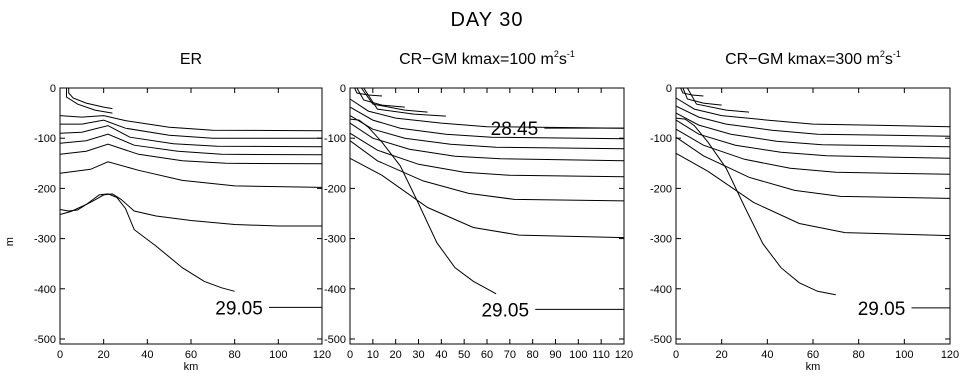 The width and height of the screenshot is (974, 389). What do you see at coordinates (813, 58) in the screenshot?
I see `panel-title: CR−GM kmax=300 m2s-1` at bounding box center [813, 58].